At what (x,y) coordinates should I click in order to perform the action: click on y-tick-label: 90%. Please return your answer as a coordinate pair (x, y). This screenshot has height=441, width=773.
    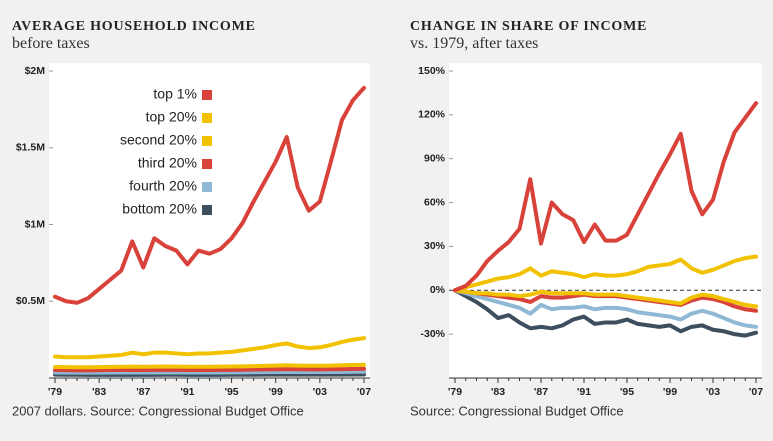
    Looking at the image, I should click on (435, 158).